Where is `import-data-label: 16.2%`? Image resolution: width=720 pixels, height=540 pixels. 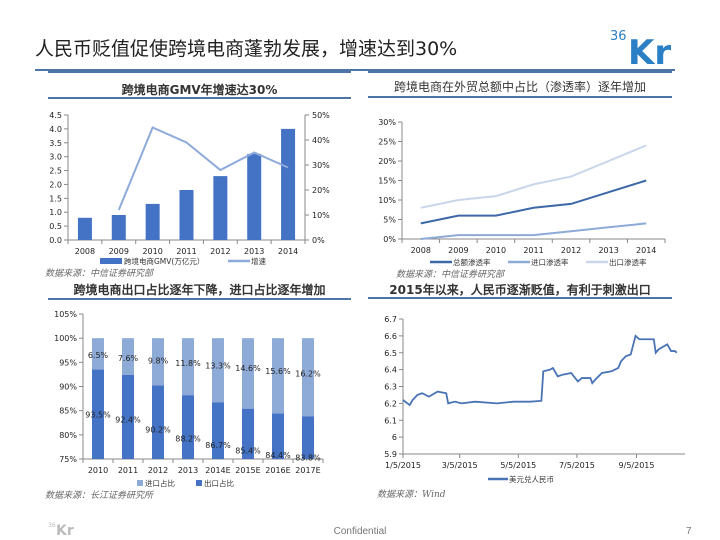 import-data-label: 16.2% is located at coordinates (308, 373).